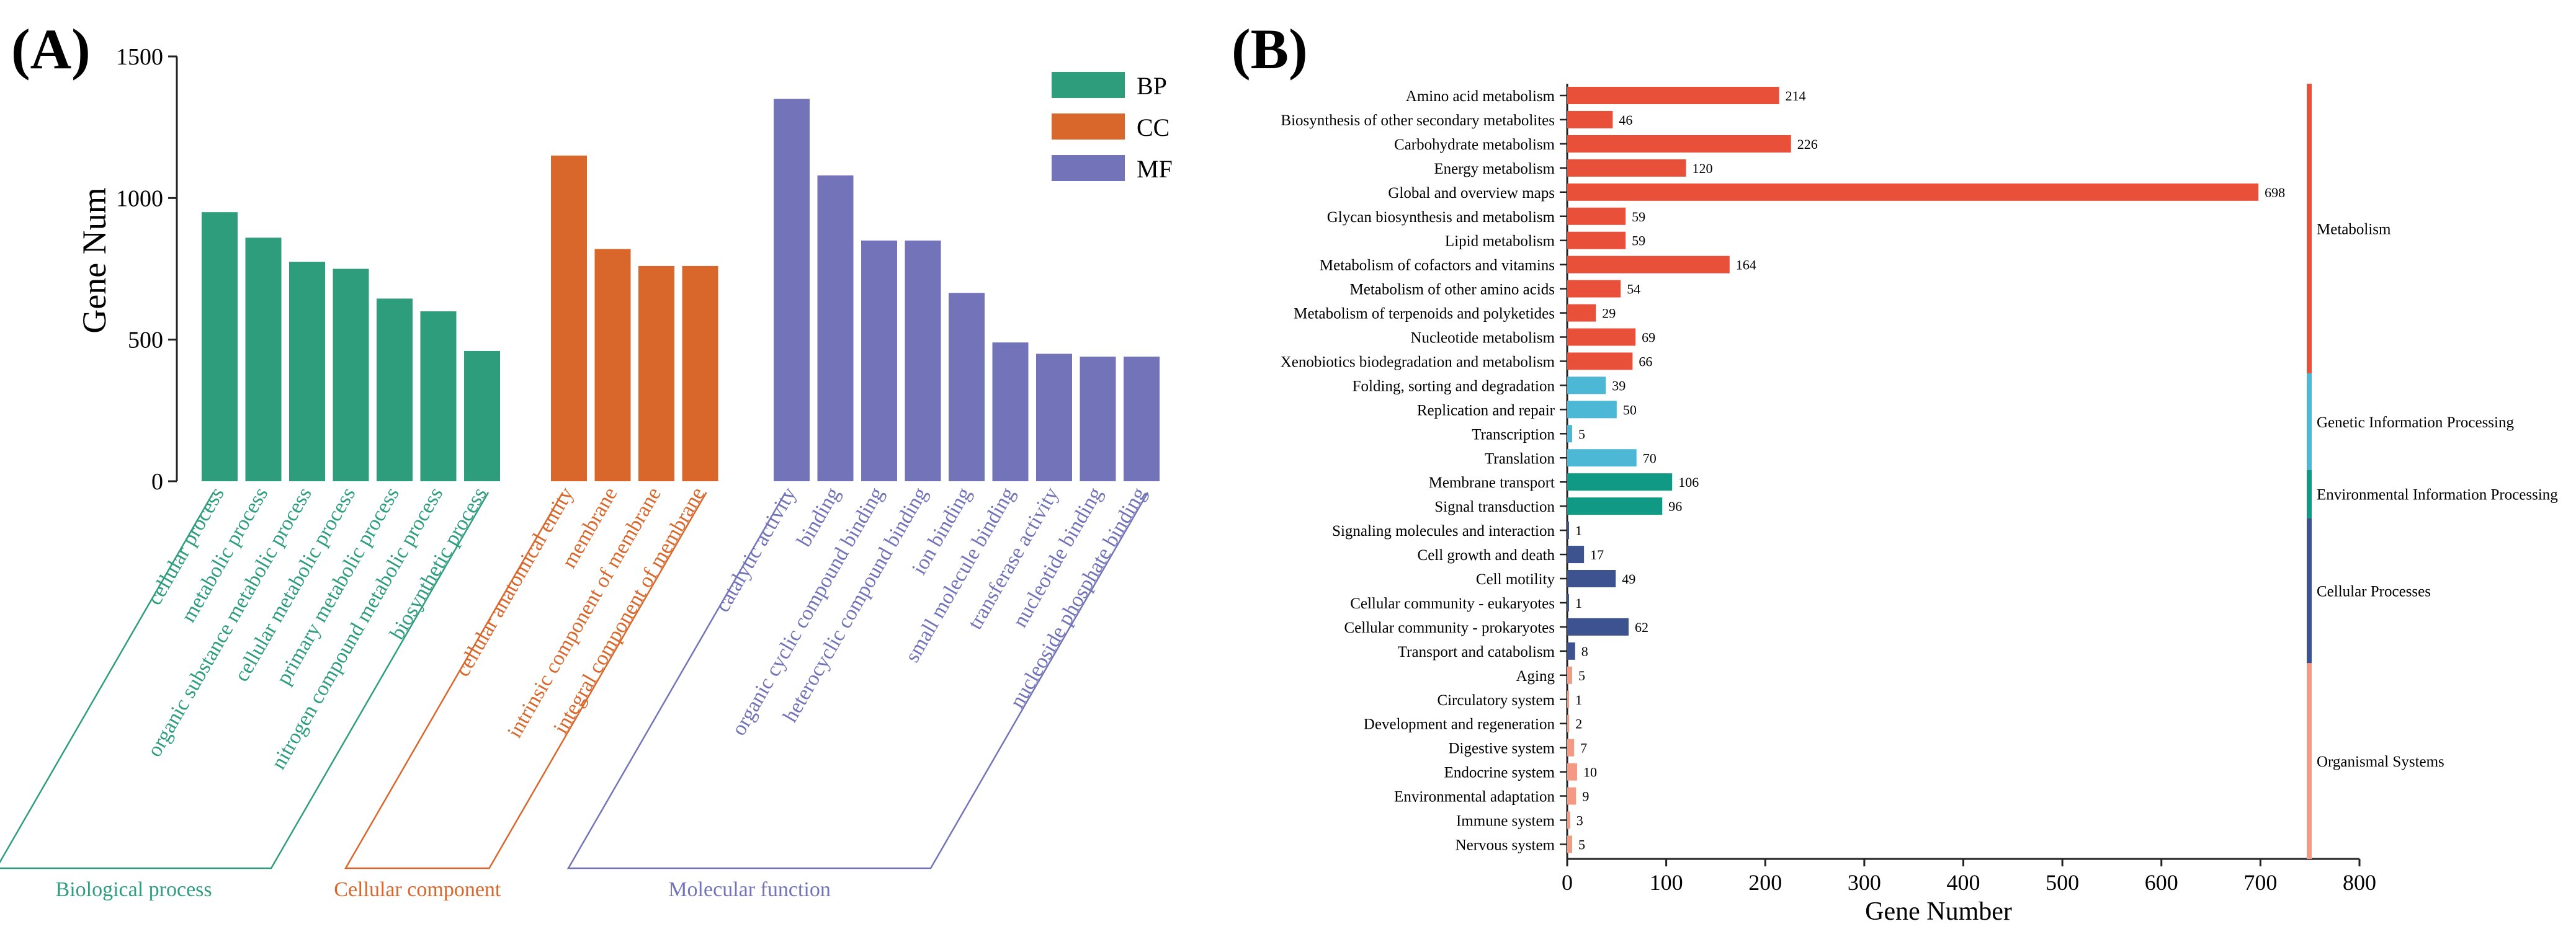 The height and width of the screenshot is (929, 2576). Describe the element at coordinates (1581, 434) in the screenshot. I see `b-value-label-transcription: 5` at that location.